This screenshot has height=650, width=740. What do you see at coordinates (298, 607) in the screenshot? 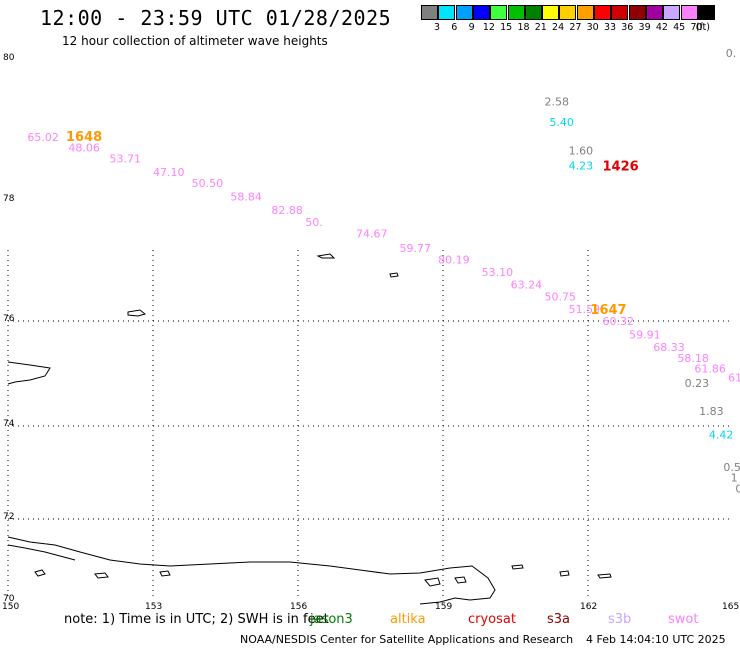
I see `longitude-label: 156` at bounding box center [298, 607].